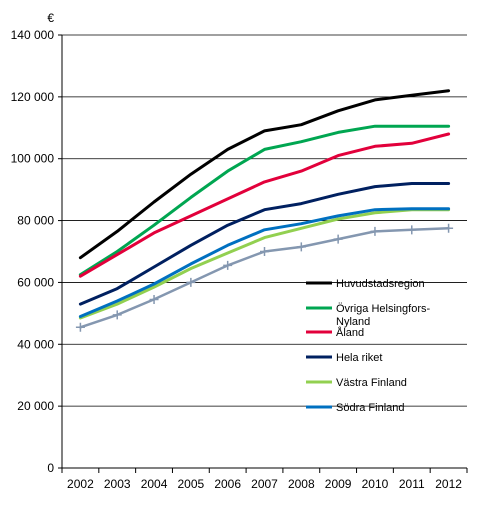 The height and width of the screenshot is (525, 486). Describe the element at coordinates (50, 18) in the screenshot. I see `y-unit-label: €` at that location.